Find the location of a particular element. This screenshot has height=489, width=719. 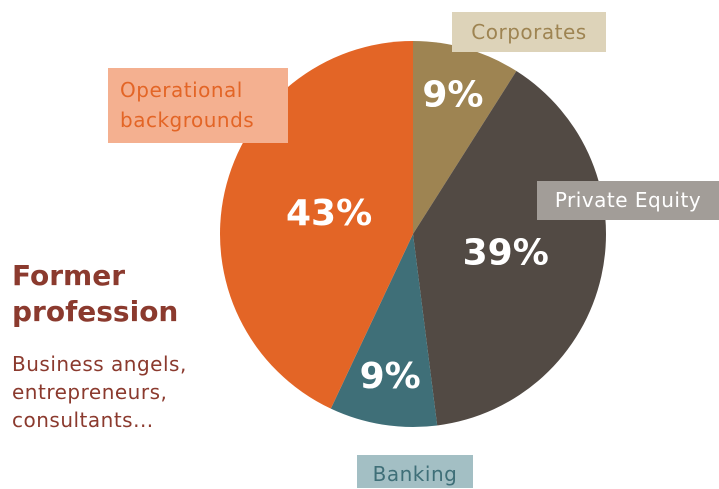

slice-label: Private Equity is located at coordinates (628, 200).